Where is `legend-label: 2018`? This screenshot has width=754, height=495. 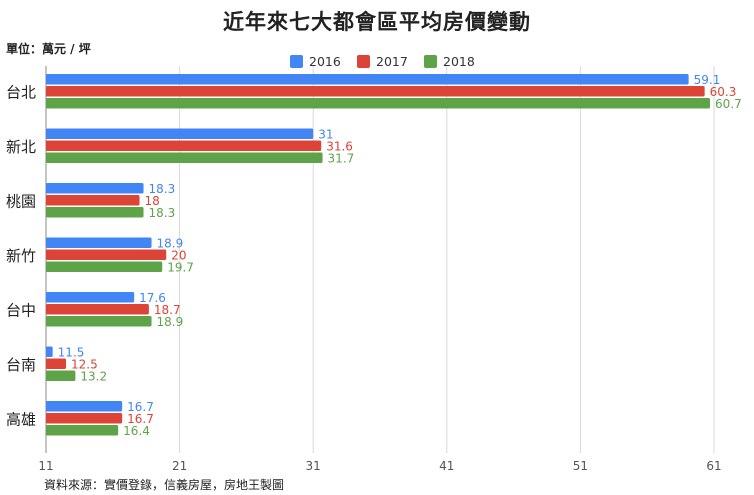 legend-label: 2018 is located at coordinates (459, 61).